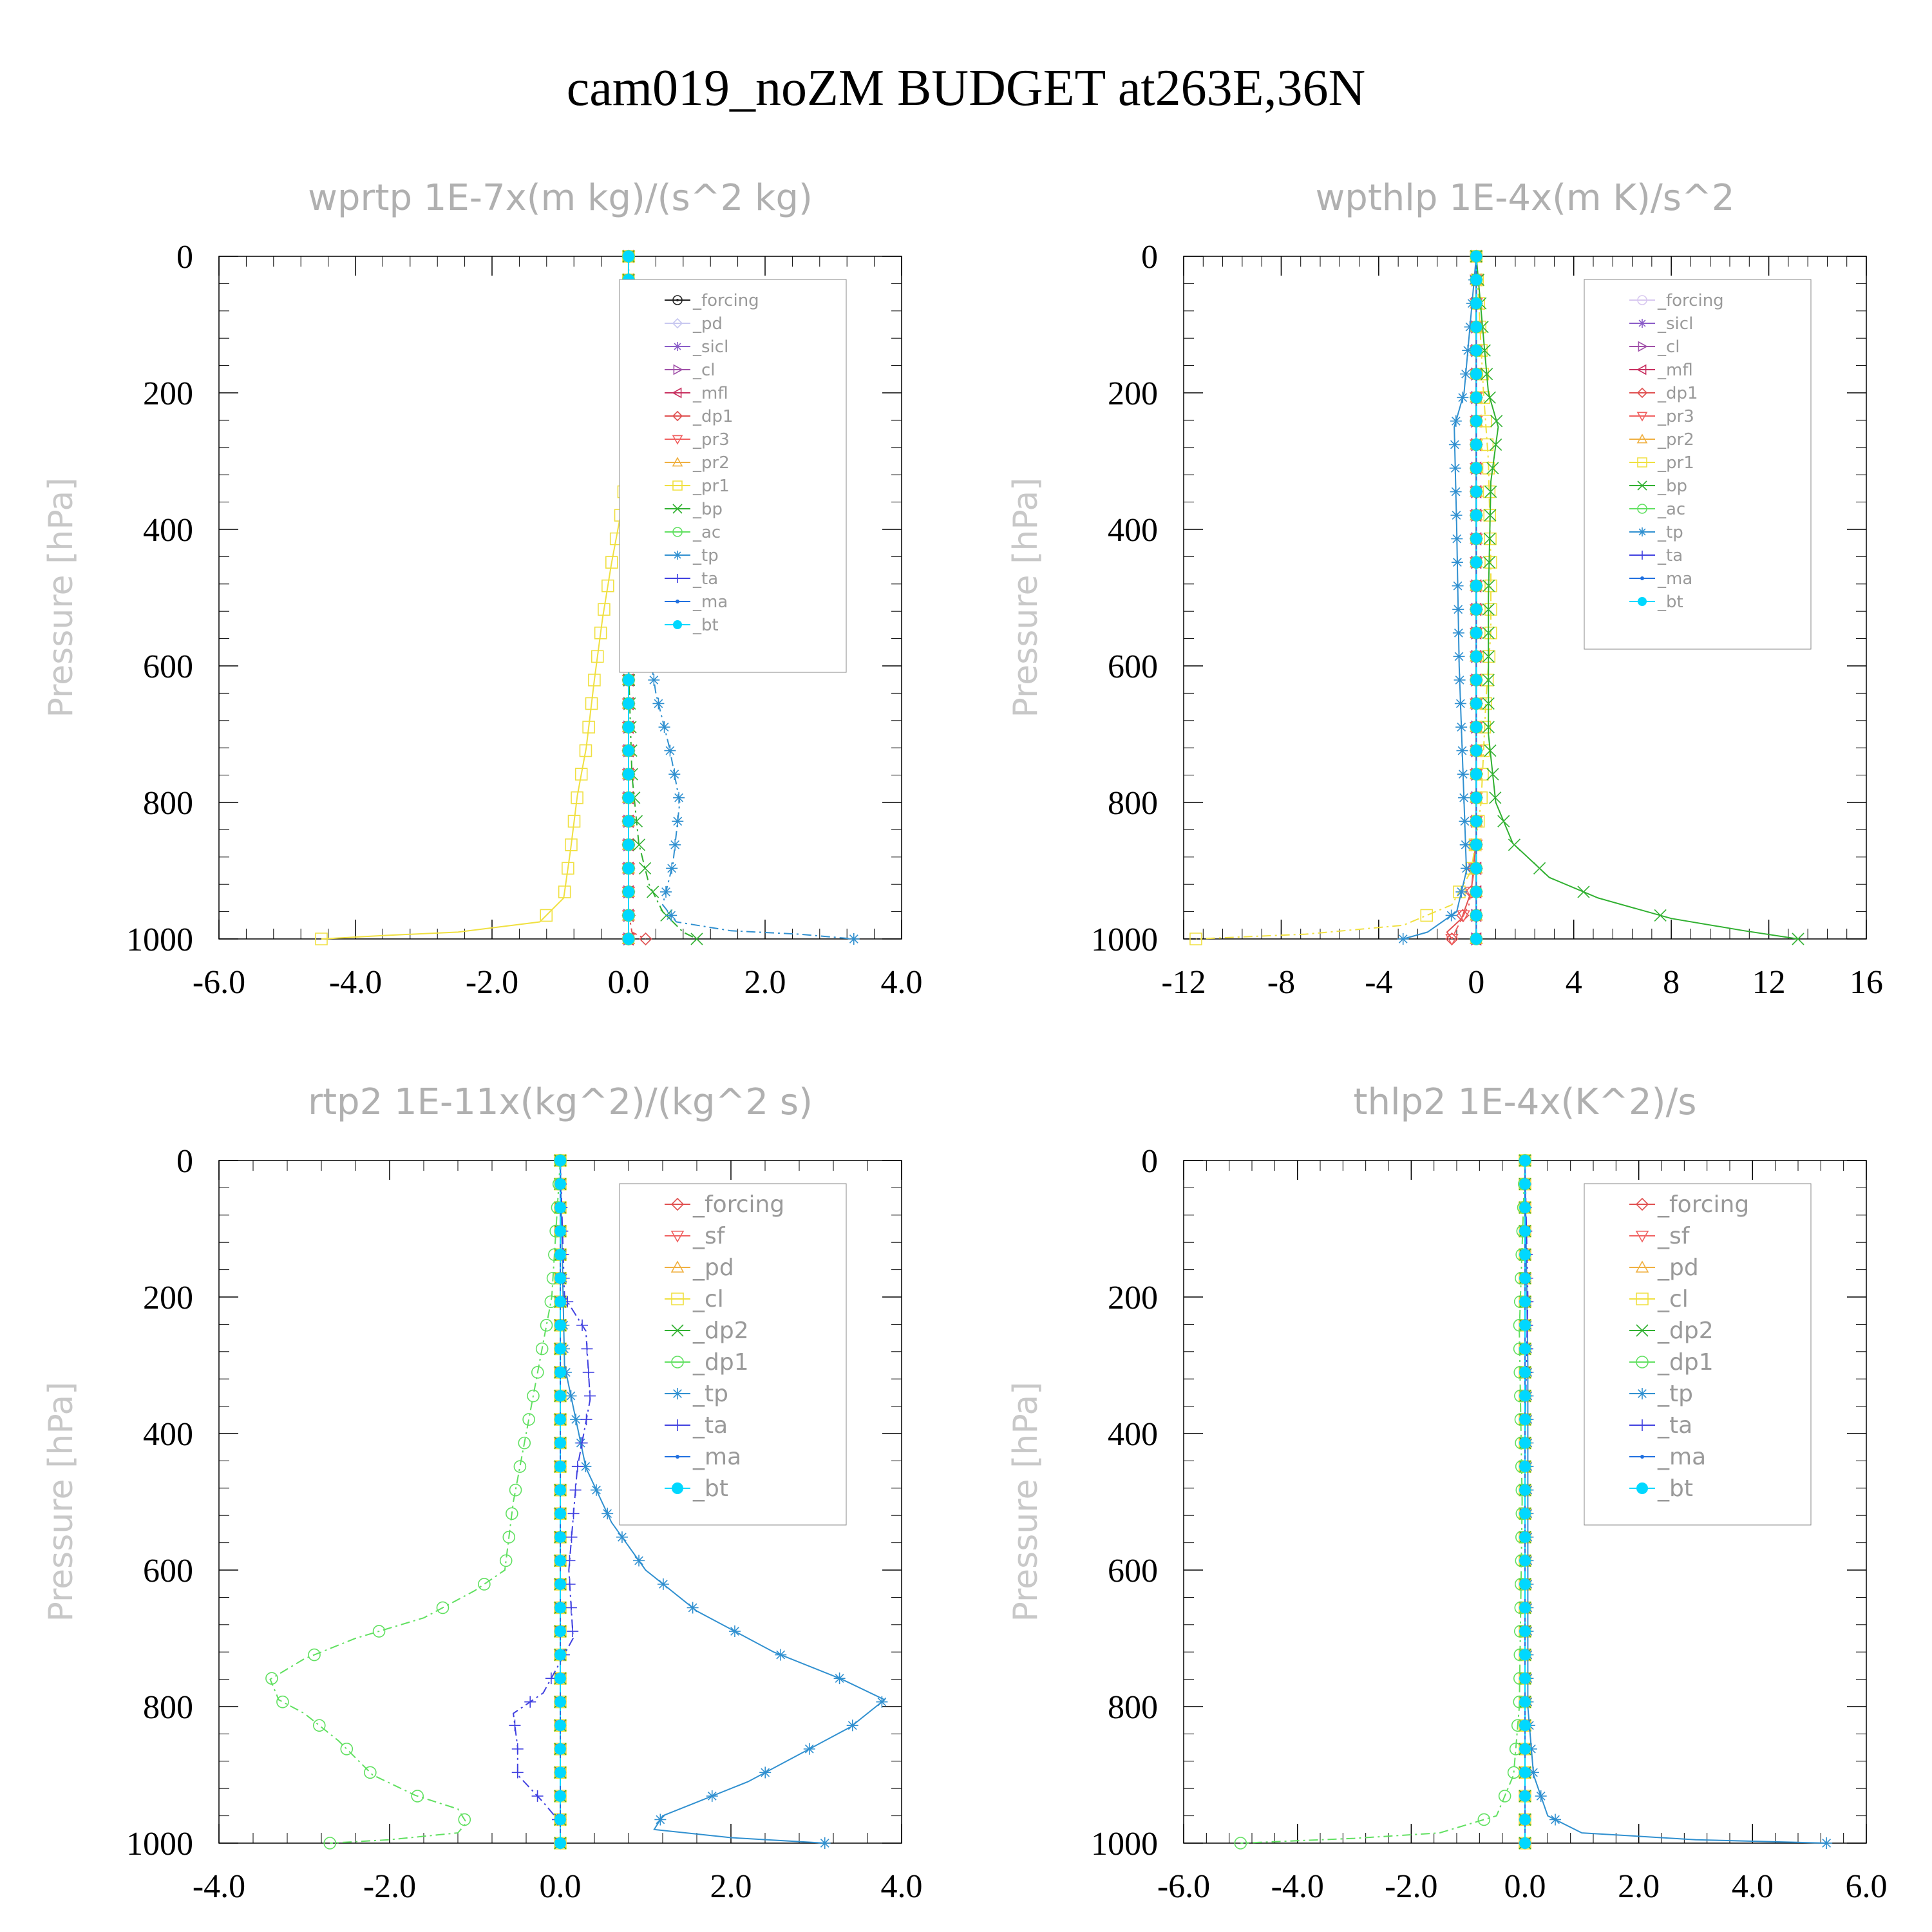 Image resolution: width=1932 pixels, height=1932 pixels. Describe the element at coordinates (1690, 301) in the screenshot. I see `legend-label: _forcing` at that location.